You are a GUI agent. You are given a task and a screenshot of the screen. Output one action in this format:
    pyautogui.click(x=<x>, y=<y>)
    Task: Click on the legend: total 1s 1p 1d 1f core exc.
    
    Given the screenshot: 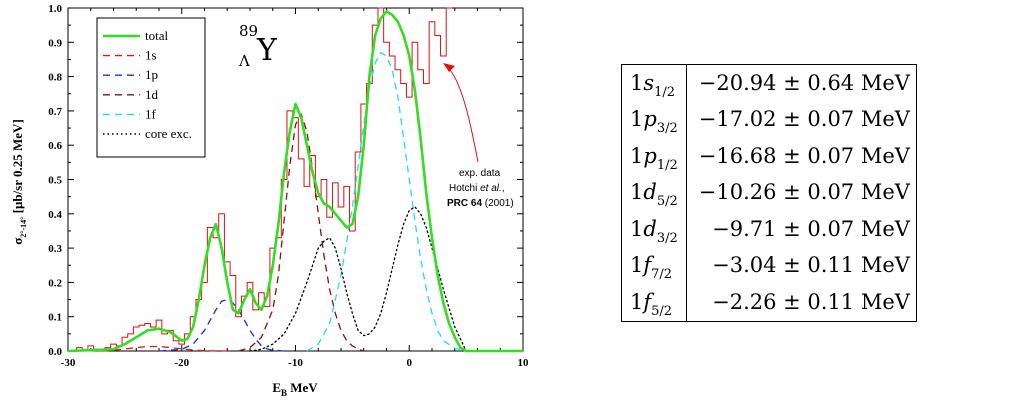 What is the action you would take?
    pyautogui.click(x=151, y=87)
    